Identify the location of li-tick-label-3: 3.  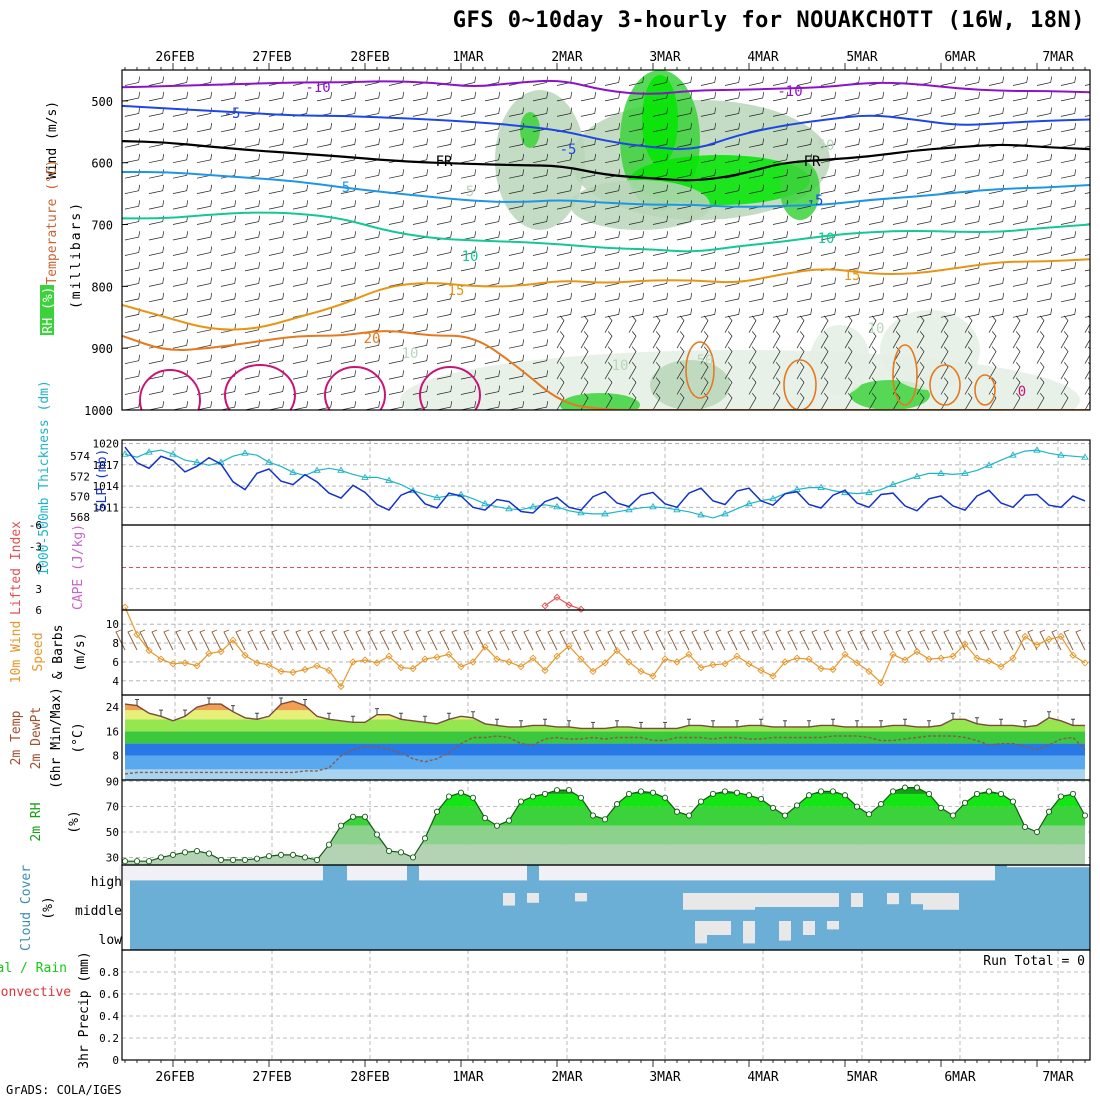
(38, 589).